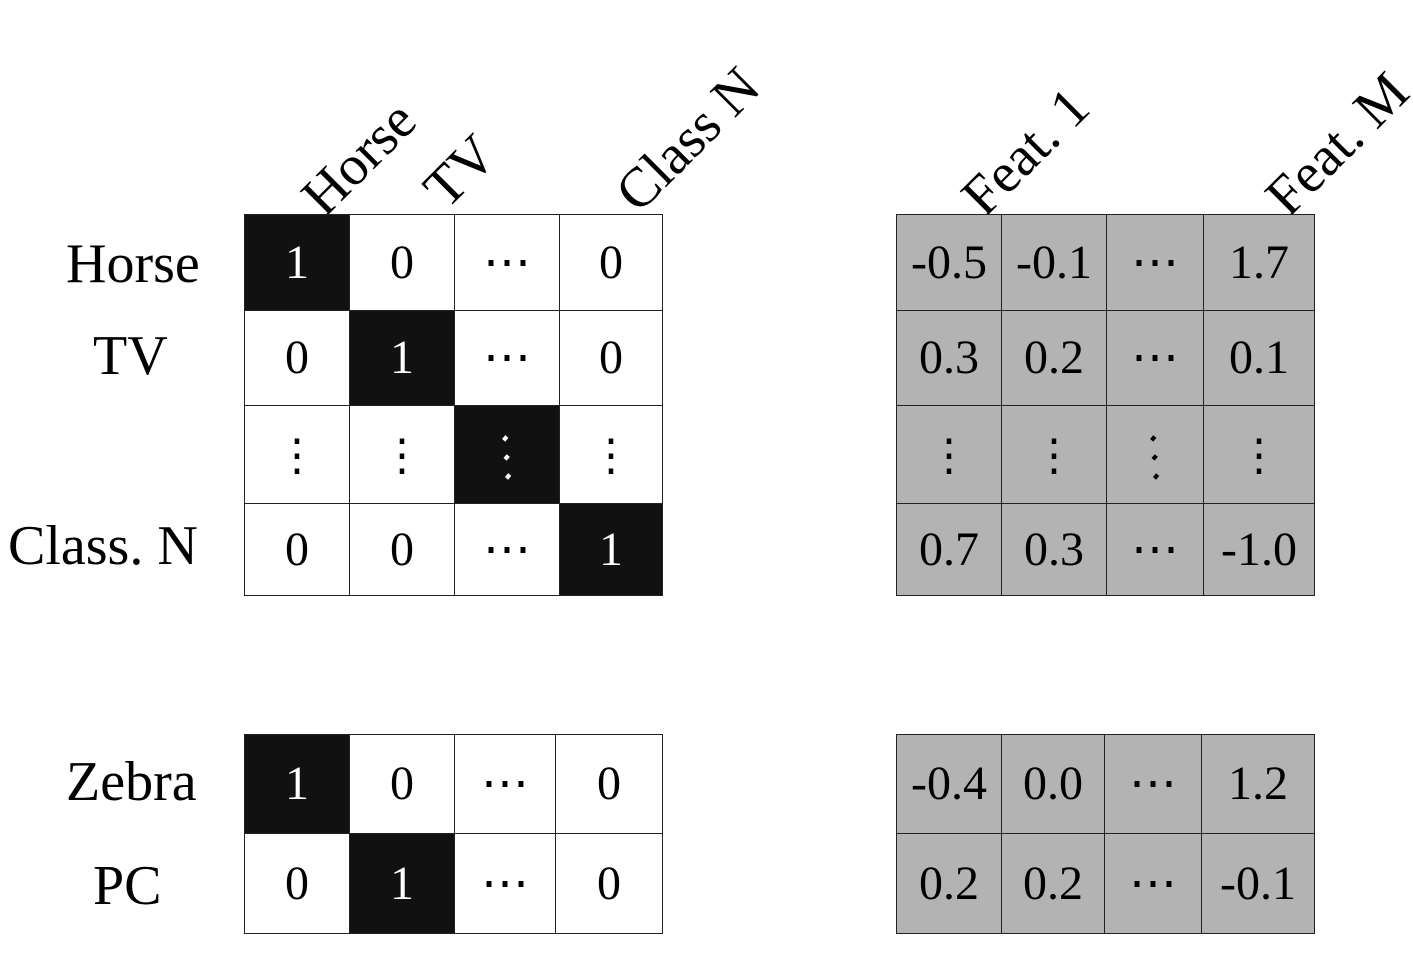 This screenshot has height=957, width=1413. Describe the element at coordinates (1258, 784) in the screenshot. I see `feature-cell: 1.2` at that location.